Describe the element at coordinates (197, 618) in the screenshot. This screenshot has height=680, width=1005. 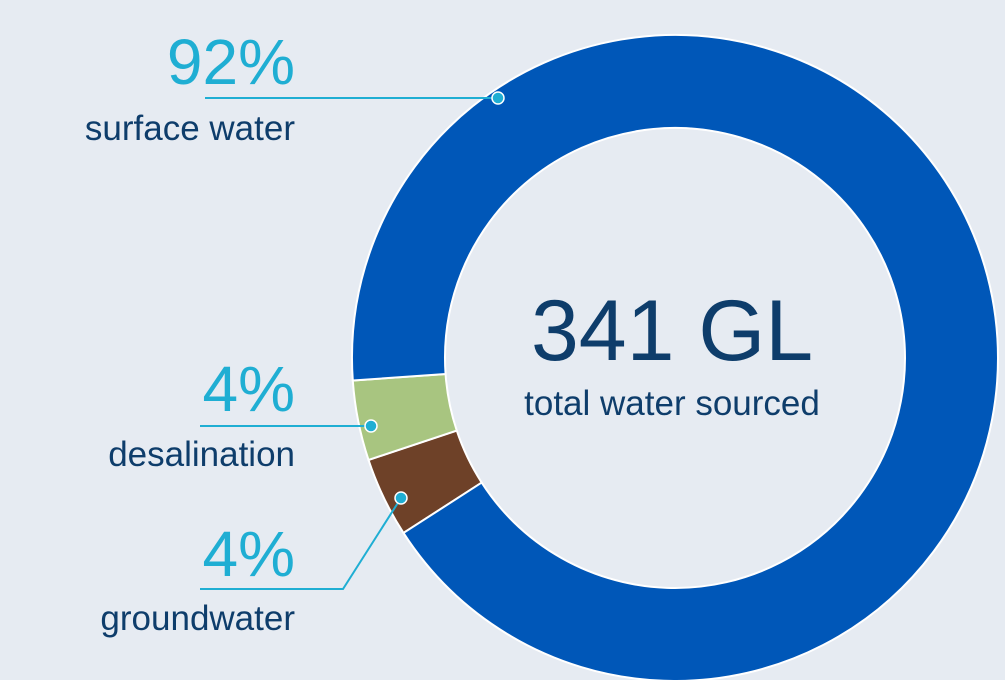
I see `groundwater-name-label: groundwater` at that location.